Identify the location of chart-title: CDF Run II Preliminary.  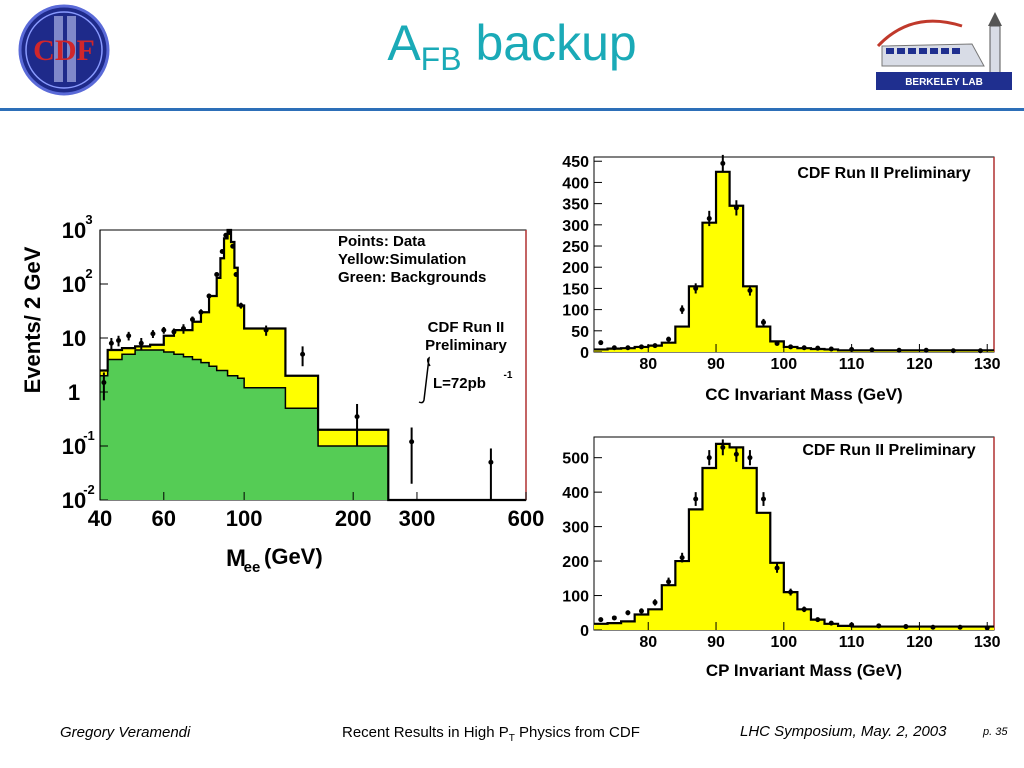
(888, 450).